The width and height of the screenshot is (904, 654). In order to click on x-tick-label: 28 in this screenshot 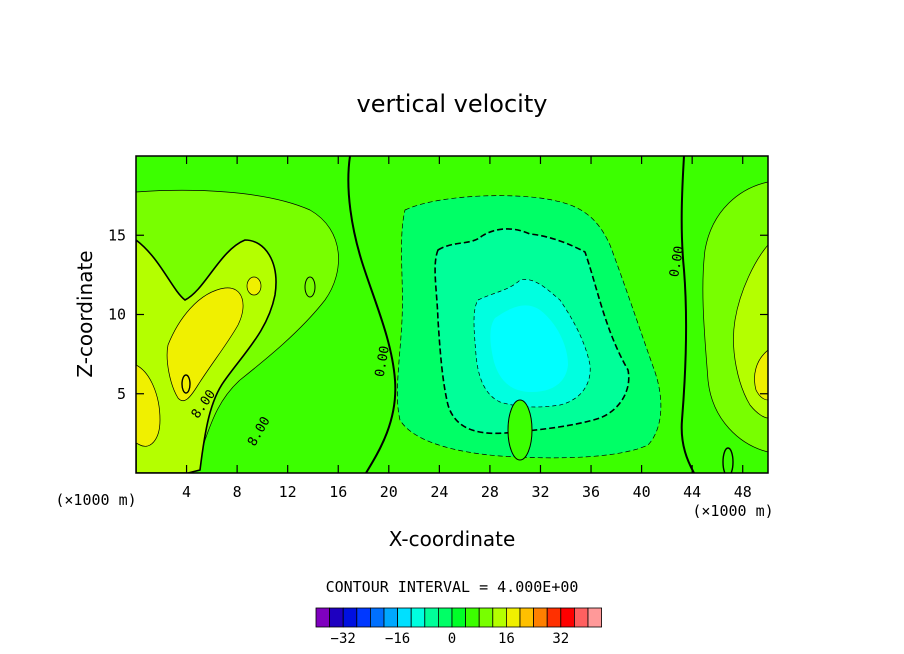, I will do `click(490, 492)`.